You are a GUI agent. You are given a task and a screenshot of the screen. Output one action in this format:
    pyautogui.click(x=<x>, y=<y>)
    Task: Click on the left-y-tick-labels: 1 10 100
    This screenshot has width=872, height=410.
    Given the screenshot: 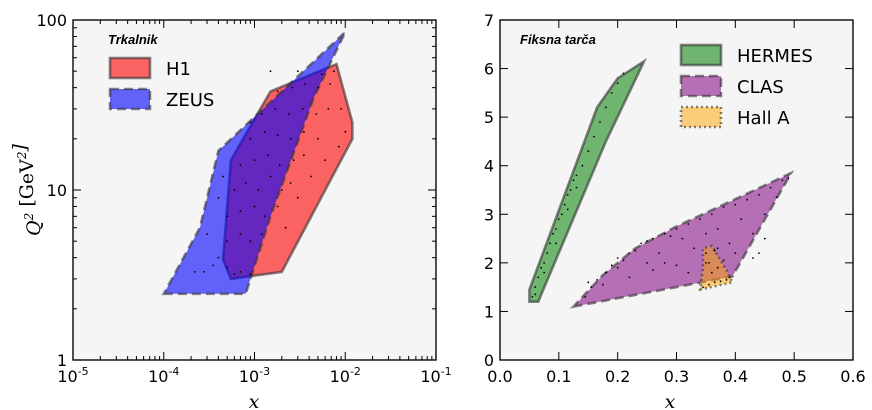 What is the action you would take?
    pyautogui.click(x=51, y=190)
    